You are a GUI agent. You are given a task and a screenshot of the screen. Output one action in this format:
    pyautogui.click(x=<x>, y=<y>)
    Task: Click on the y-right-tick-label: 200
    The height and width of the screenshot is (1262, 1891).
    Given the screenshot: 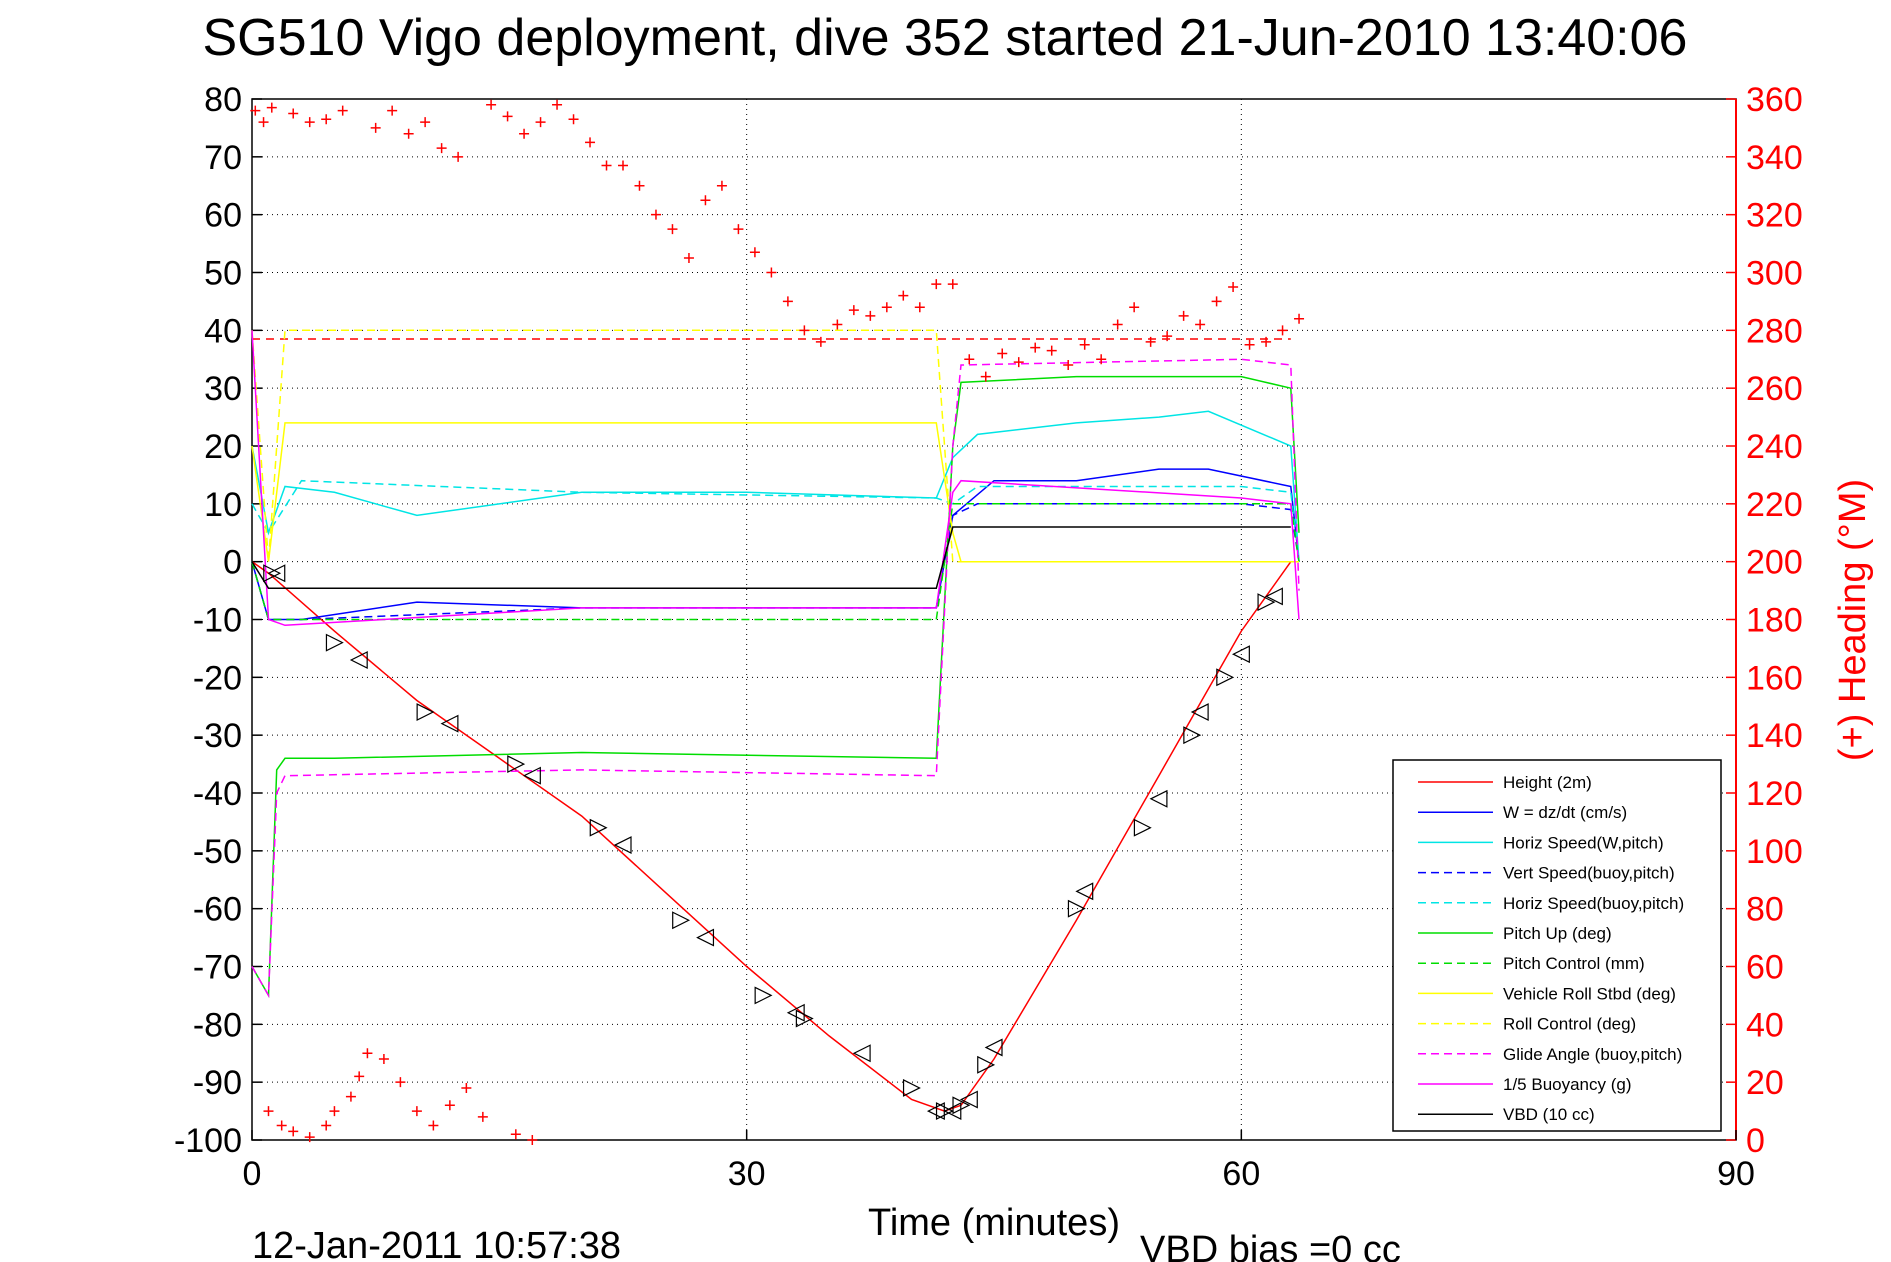 What is the action you would take?
    pyautogui.click(x=1774, y=563)
    